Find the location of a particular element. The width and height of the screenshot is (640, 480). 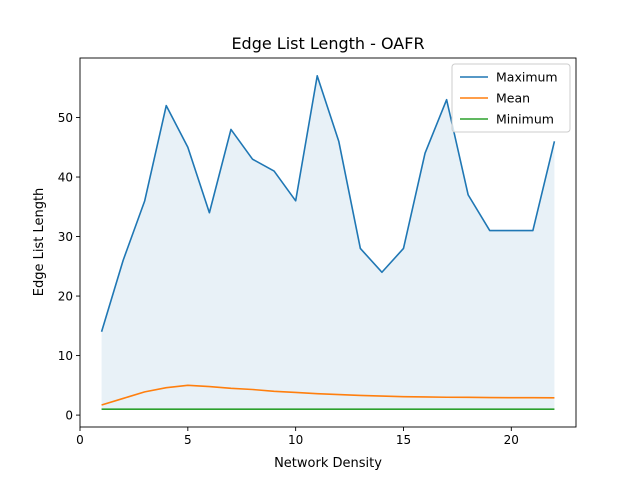

y-axis-label: Edge List Length is located at coordinates (39, 242).